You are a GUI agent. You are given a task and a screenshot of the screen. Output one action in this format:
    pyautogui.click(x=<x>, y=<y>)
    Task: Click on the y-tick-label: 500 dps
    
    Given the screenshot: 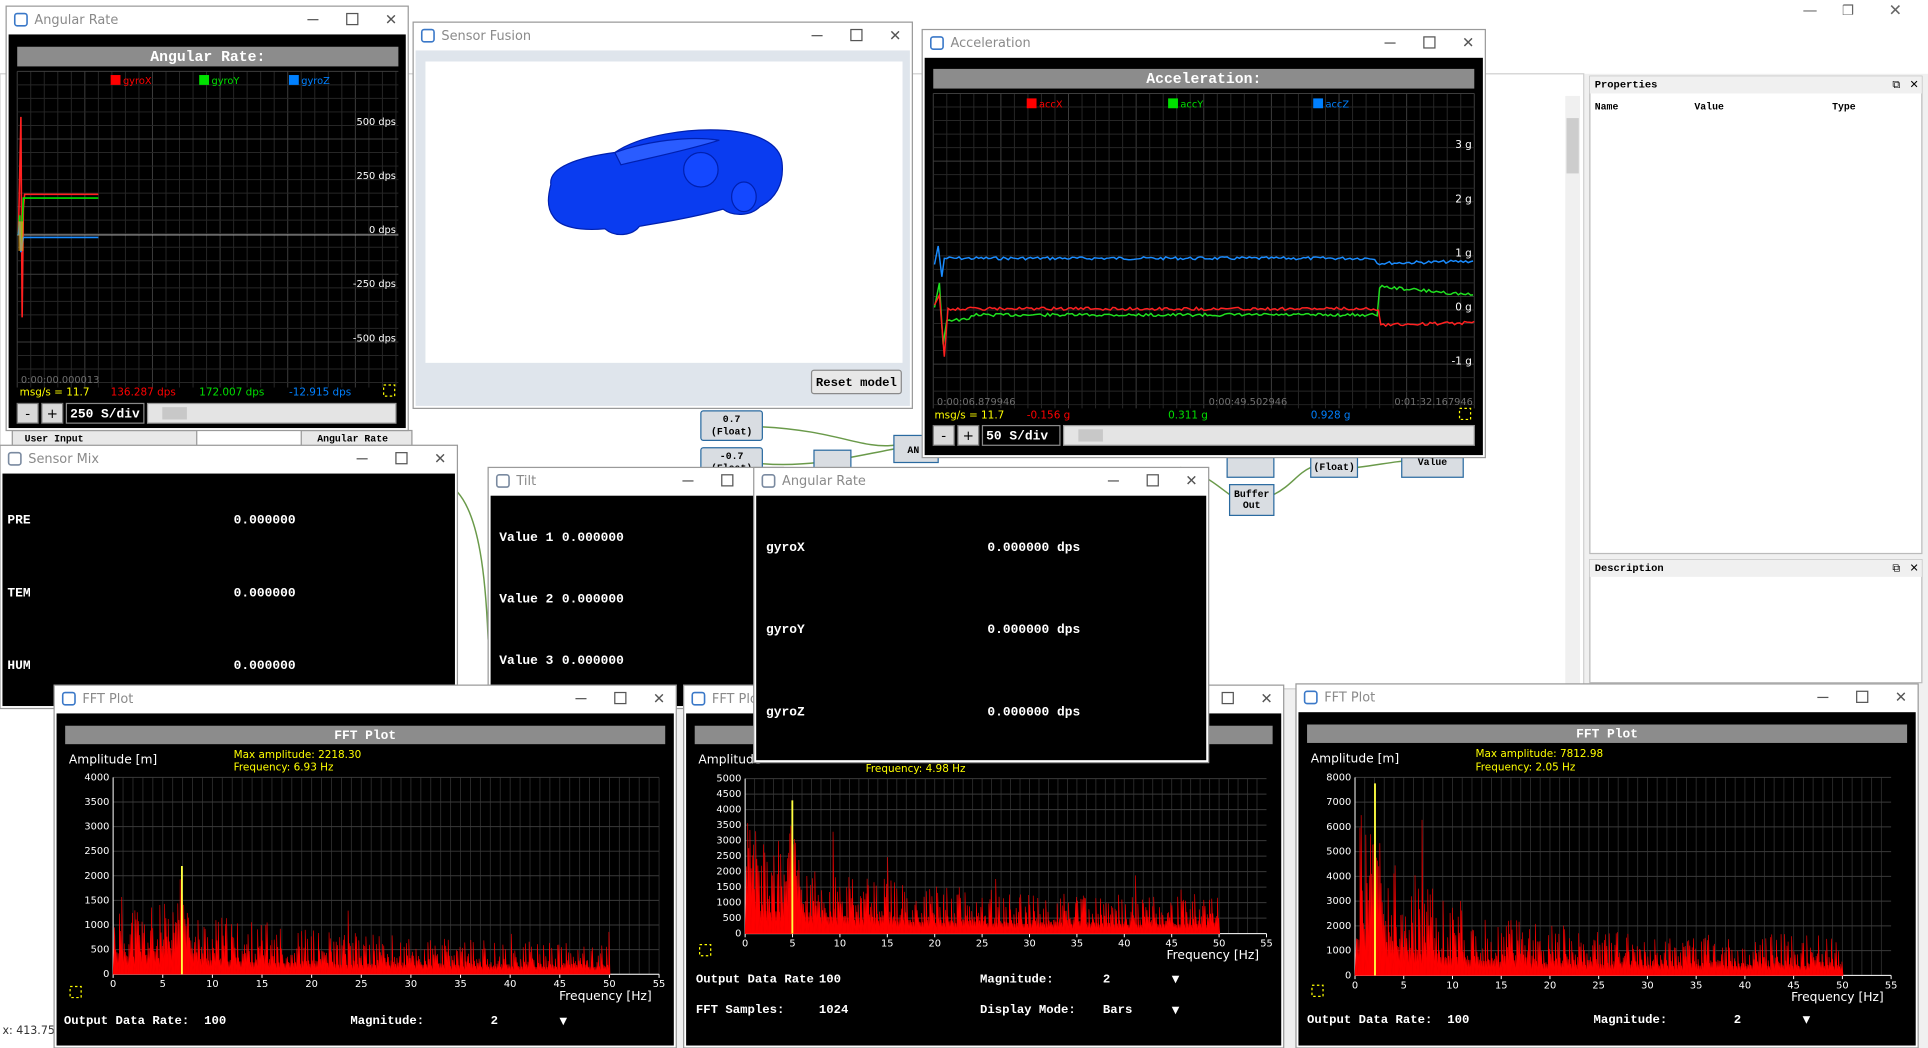 What is the action you would take?
    pyautogui.click(x=375, y=122)
    